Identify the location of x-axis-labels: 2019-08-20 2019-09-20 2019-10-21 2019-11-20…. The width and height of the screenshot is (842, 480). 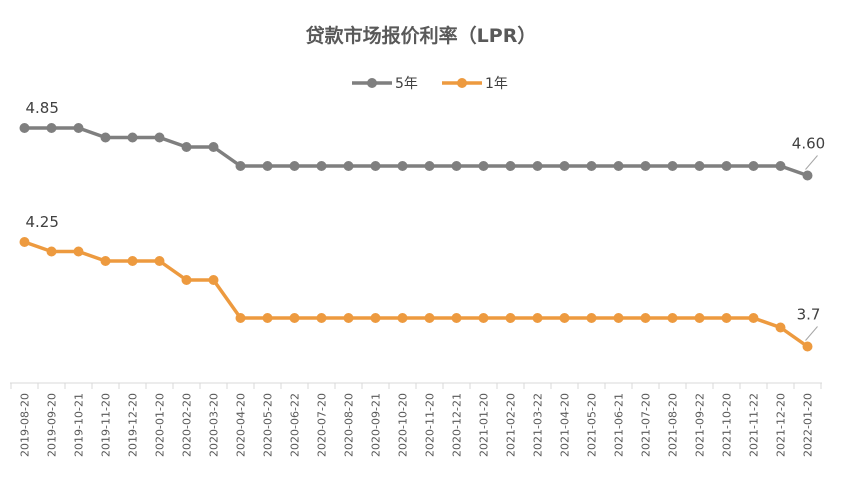
(417, 425).